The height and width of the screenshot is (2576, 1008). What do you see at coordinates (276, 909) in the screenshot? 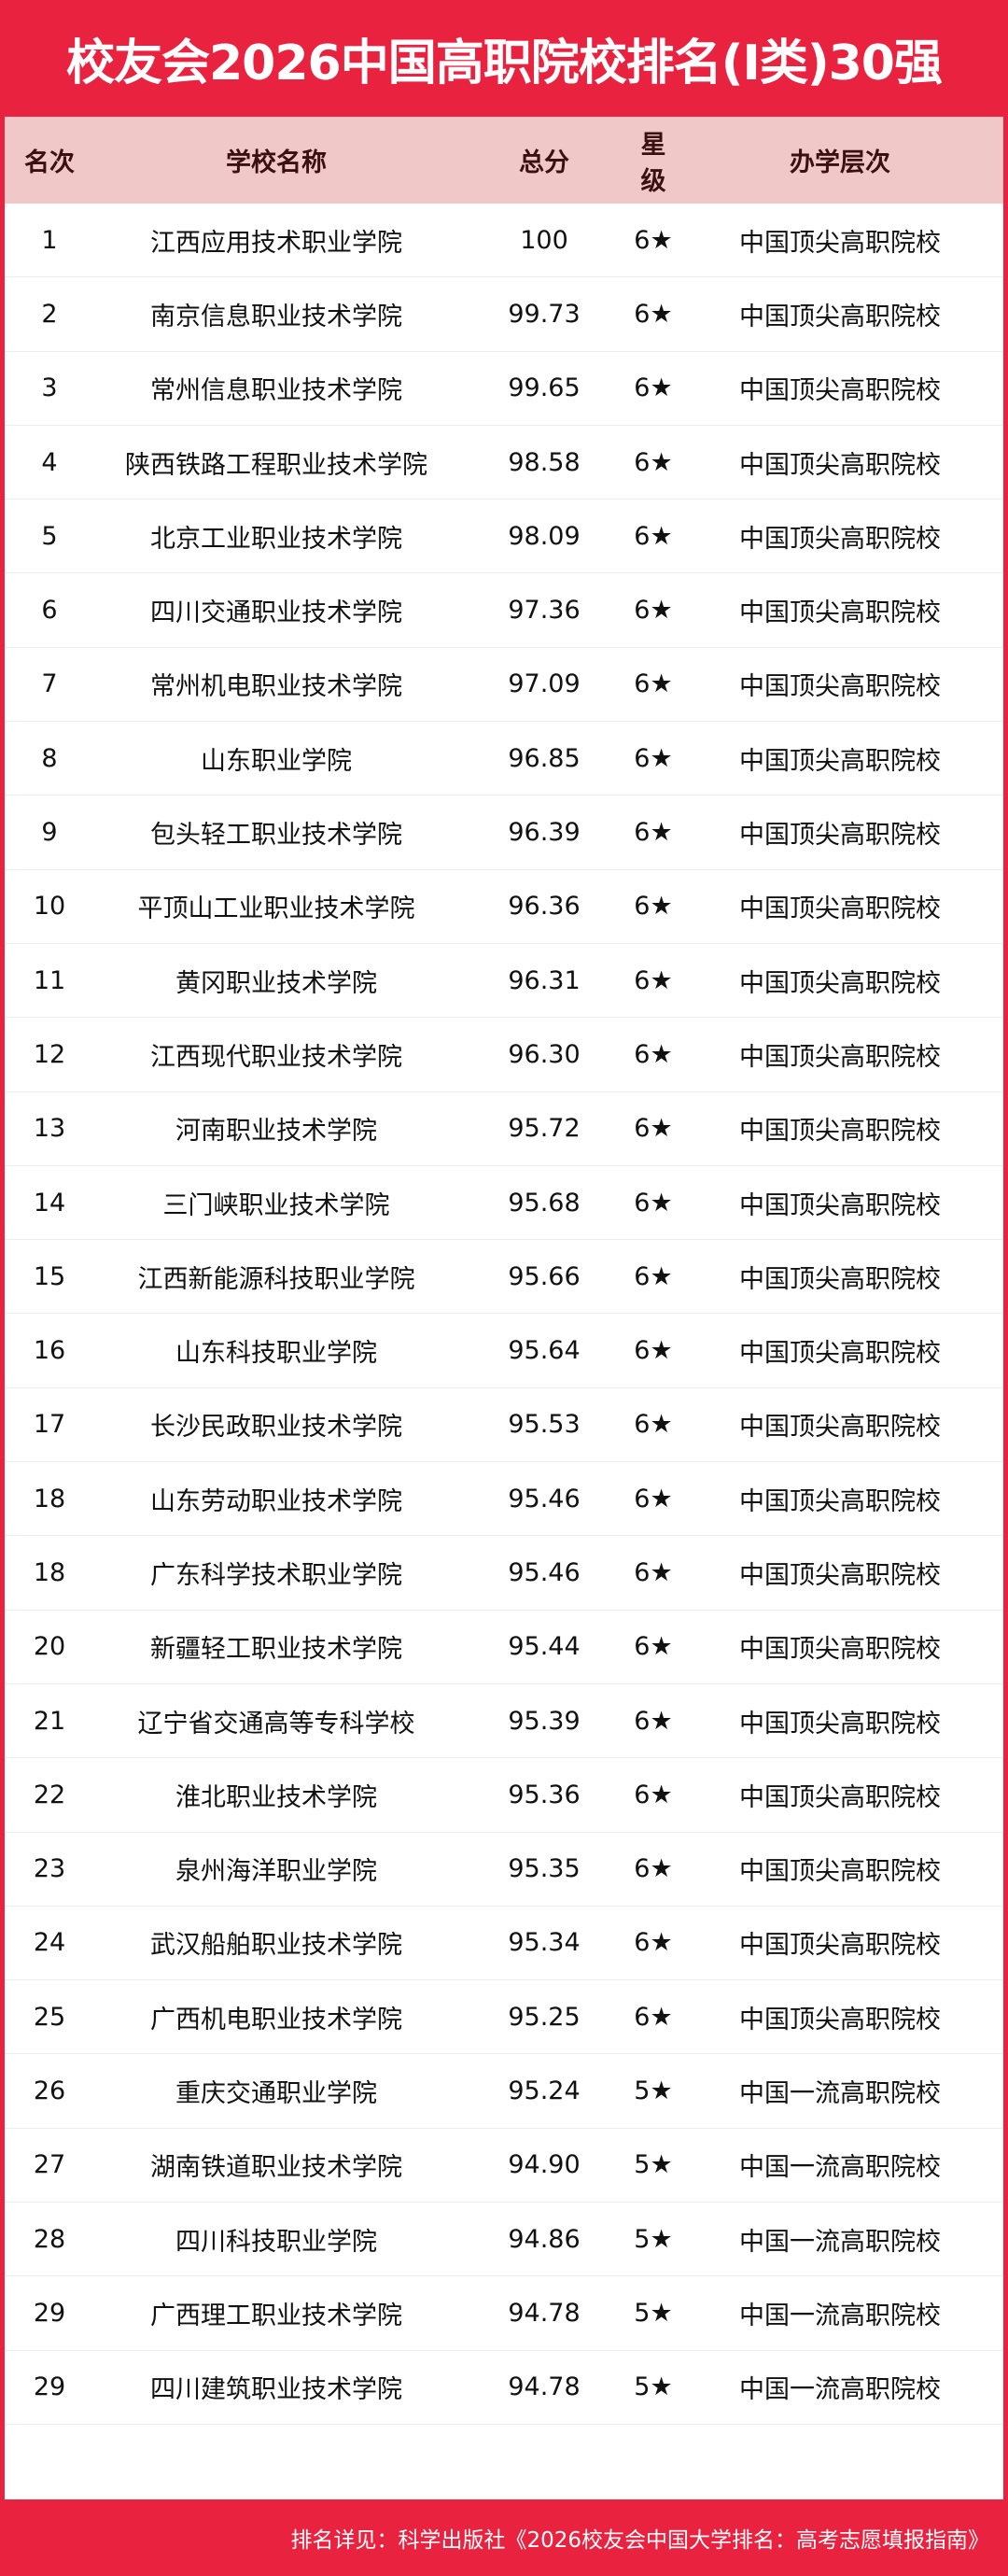
I see `cell-school-name: 平顶山工业职业技术学院` at bounding box center [276, 909].